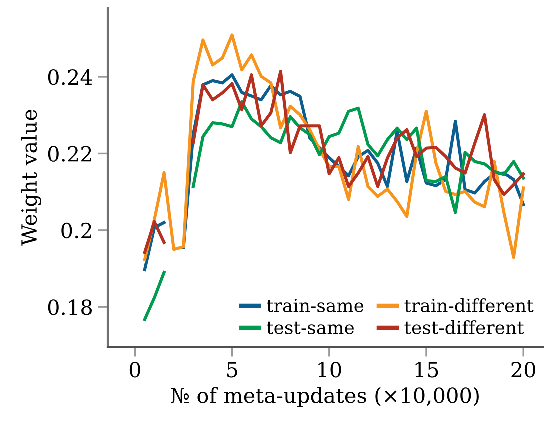 The image size is (553, 428). What do you see at coordinates (330, 370) in the screenshot?
I see `x-tick-label: 10` at bounding box center [330, 370].